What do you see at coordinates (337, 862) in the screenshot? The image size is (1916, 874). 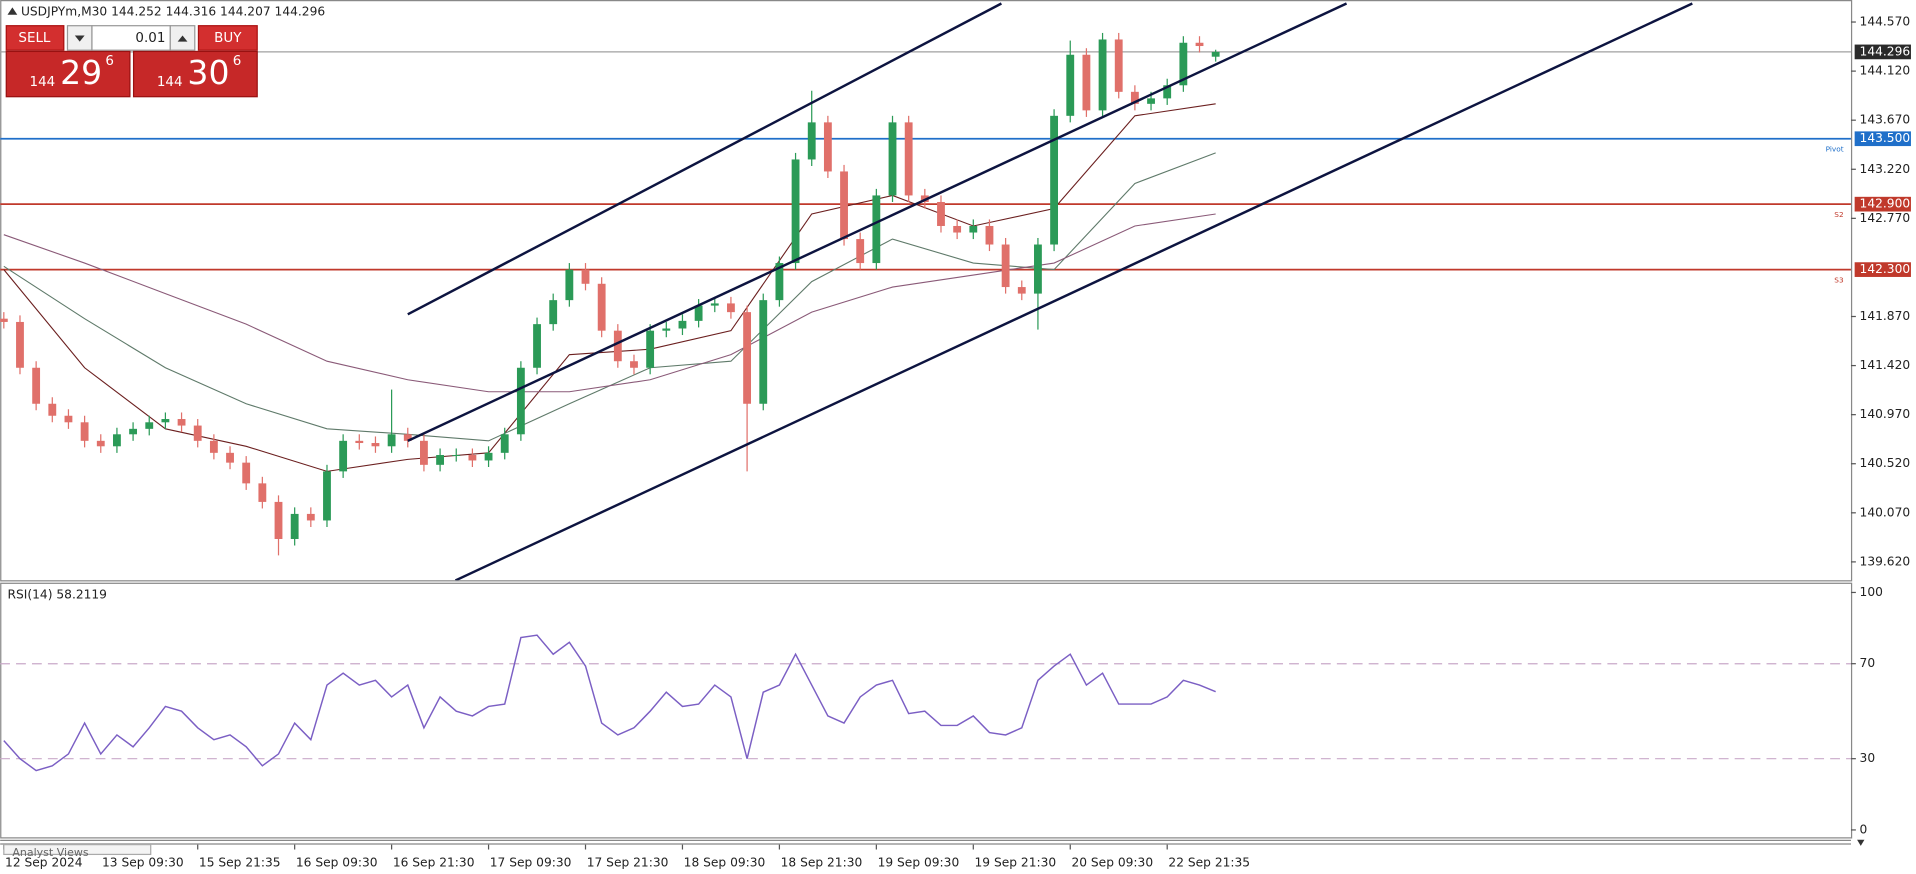 I see `x-tick-label: 16 Sep 09:30` at bounding box center [337, 862].